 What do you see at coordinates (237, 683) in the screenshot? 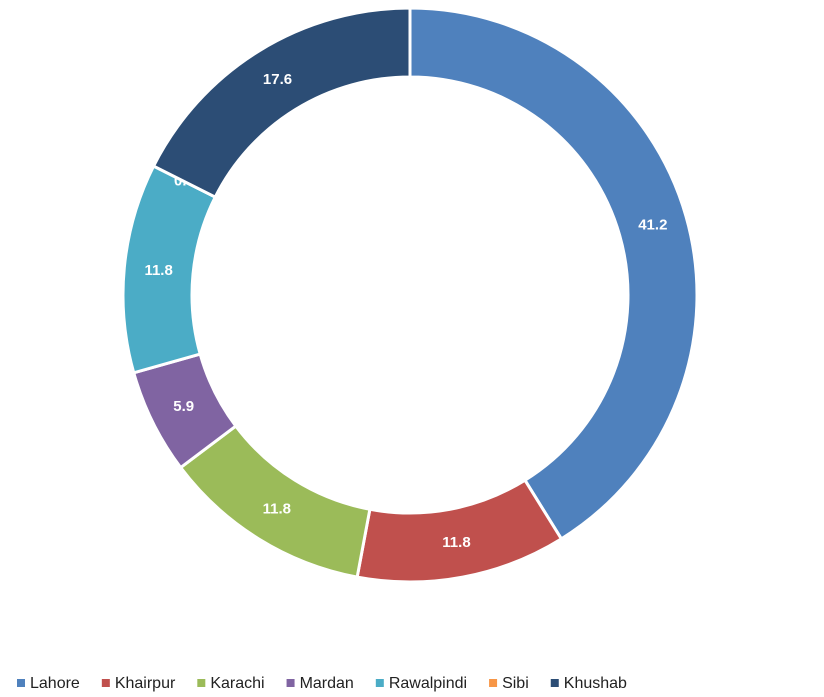
I see `legend-label: Karachi` at bounding box center [237, 683].